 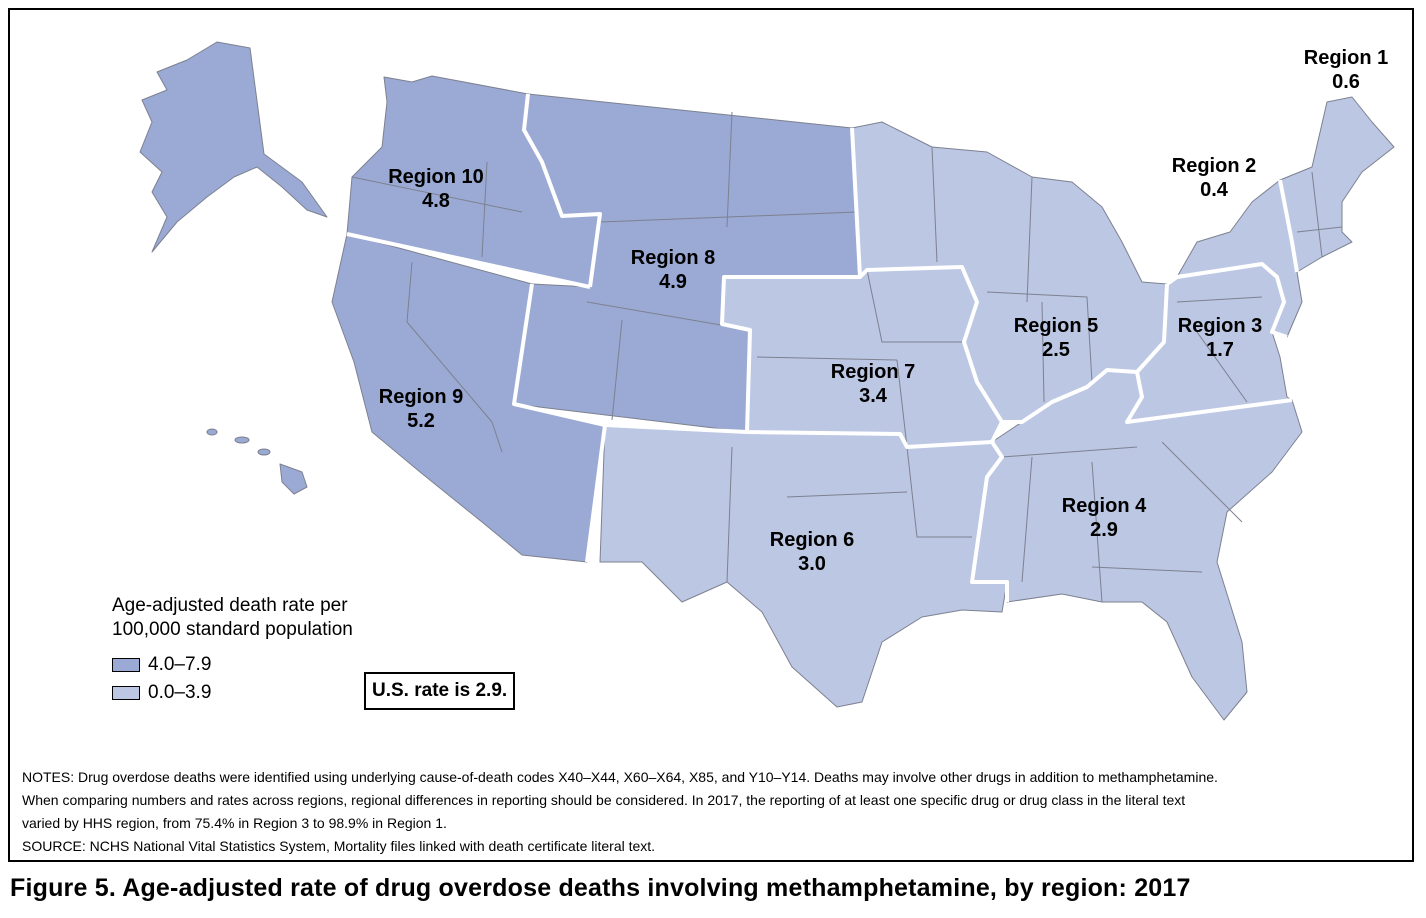 I want to click on region-9-label: Region 9 5.2, so click(x=421, y=409).